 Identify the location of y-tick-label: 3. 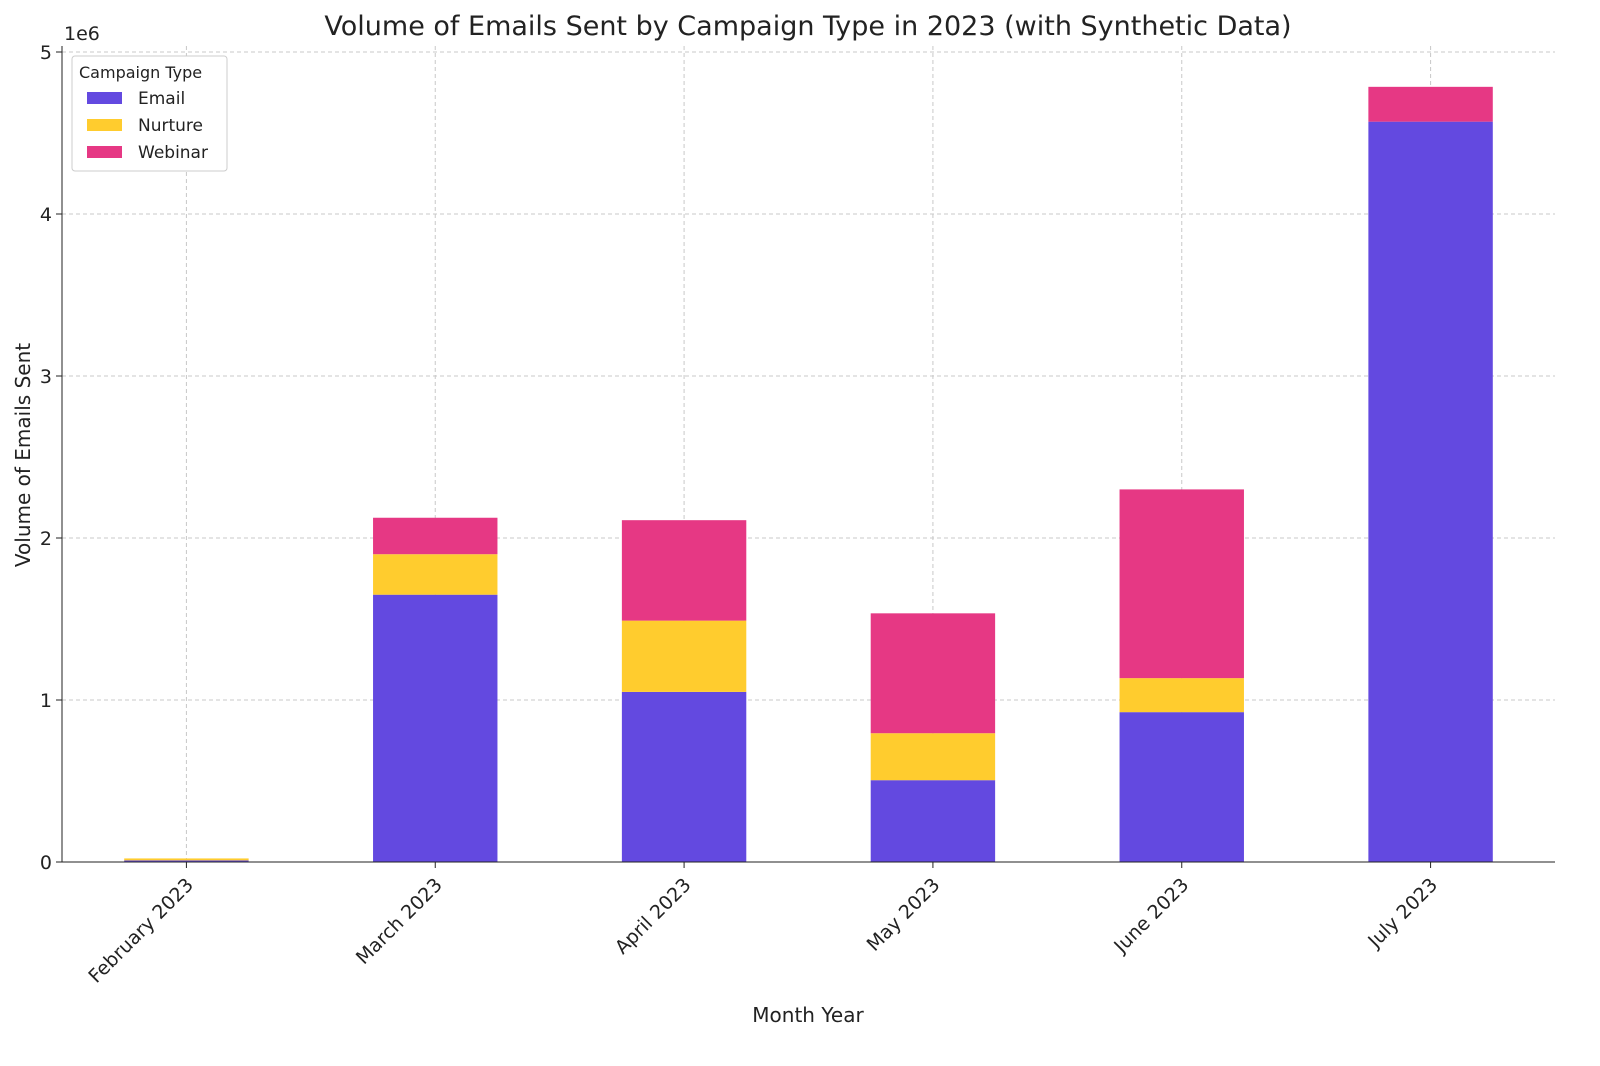
(46, 377).